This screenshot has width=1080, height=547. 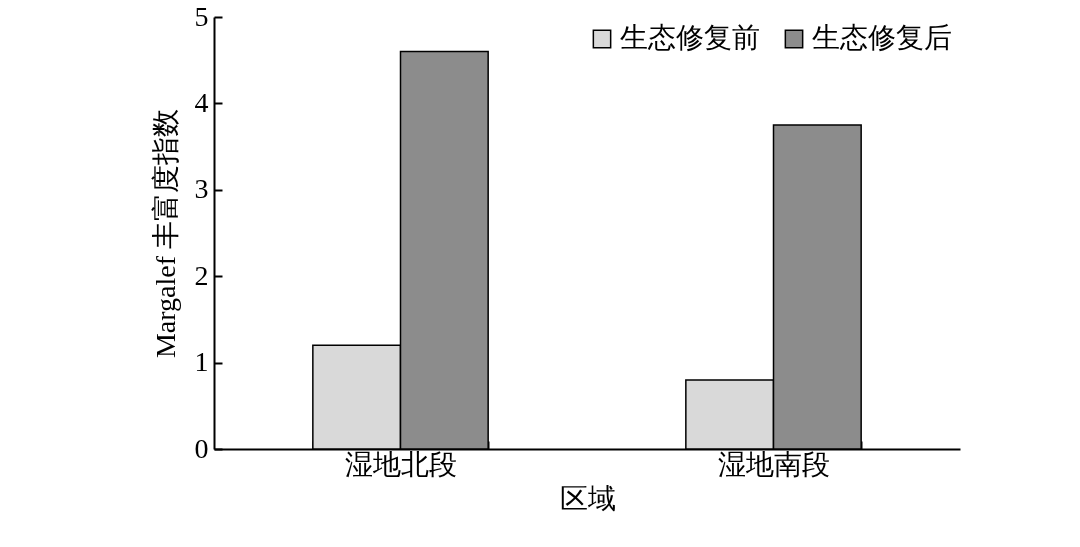 I want to click on y-tick-label: 1, so click(x=201, y=362).